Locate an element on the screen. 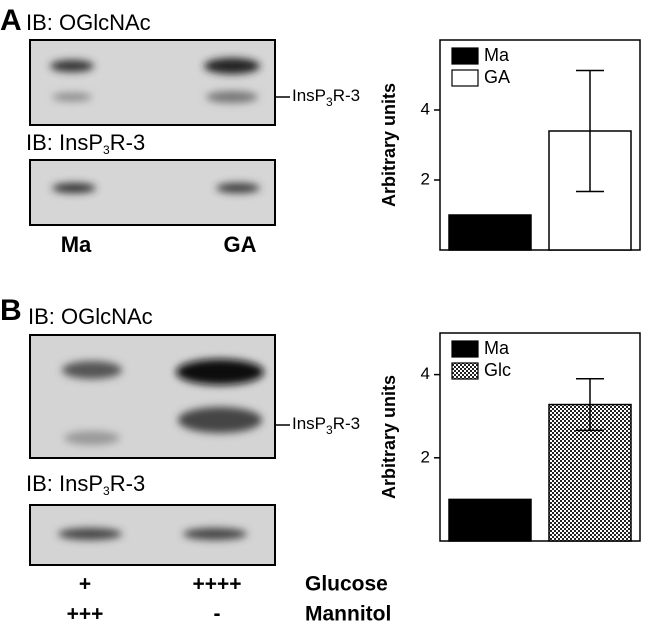 The width and height of the screenshot is (650, 629). legend-label: Glc is located at coordinates (497, 370).